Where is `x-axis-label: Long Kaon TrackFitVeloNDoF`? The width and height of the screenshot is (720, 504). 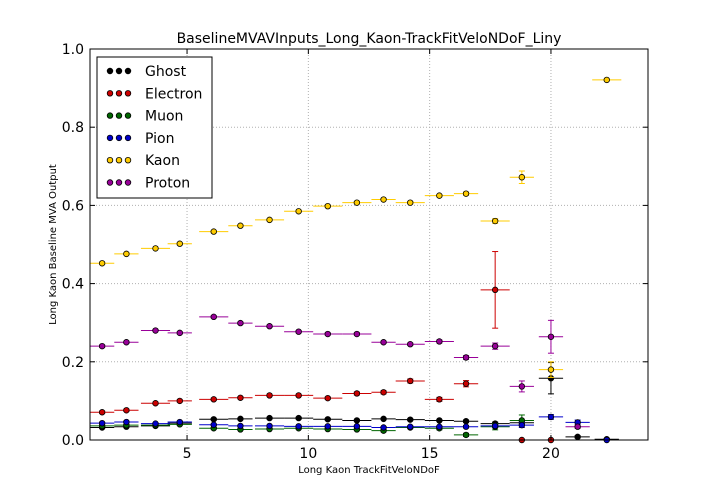 x-axis-label: Long Kaon TrackFitVeloNDoF is located at coordinates (369, 470).